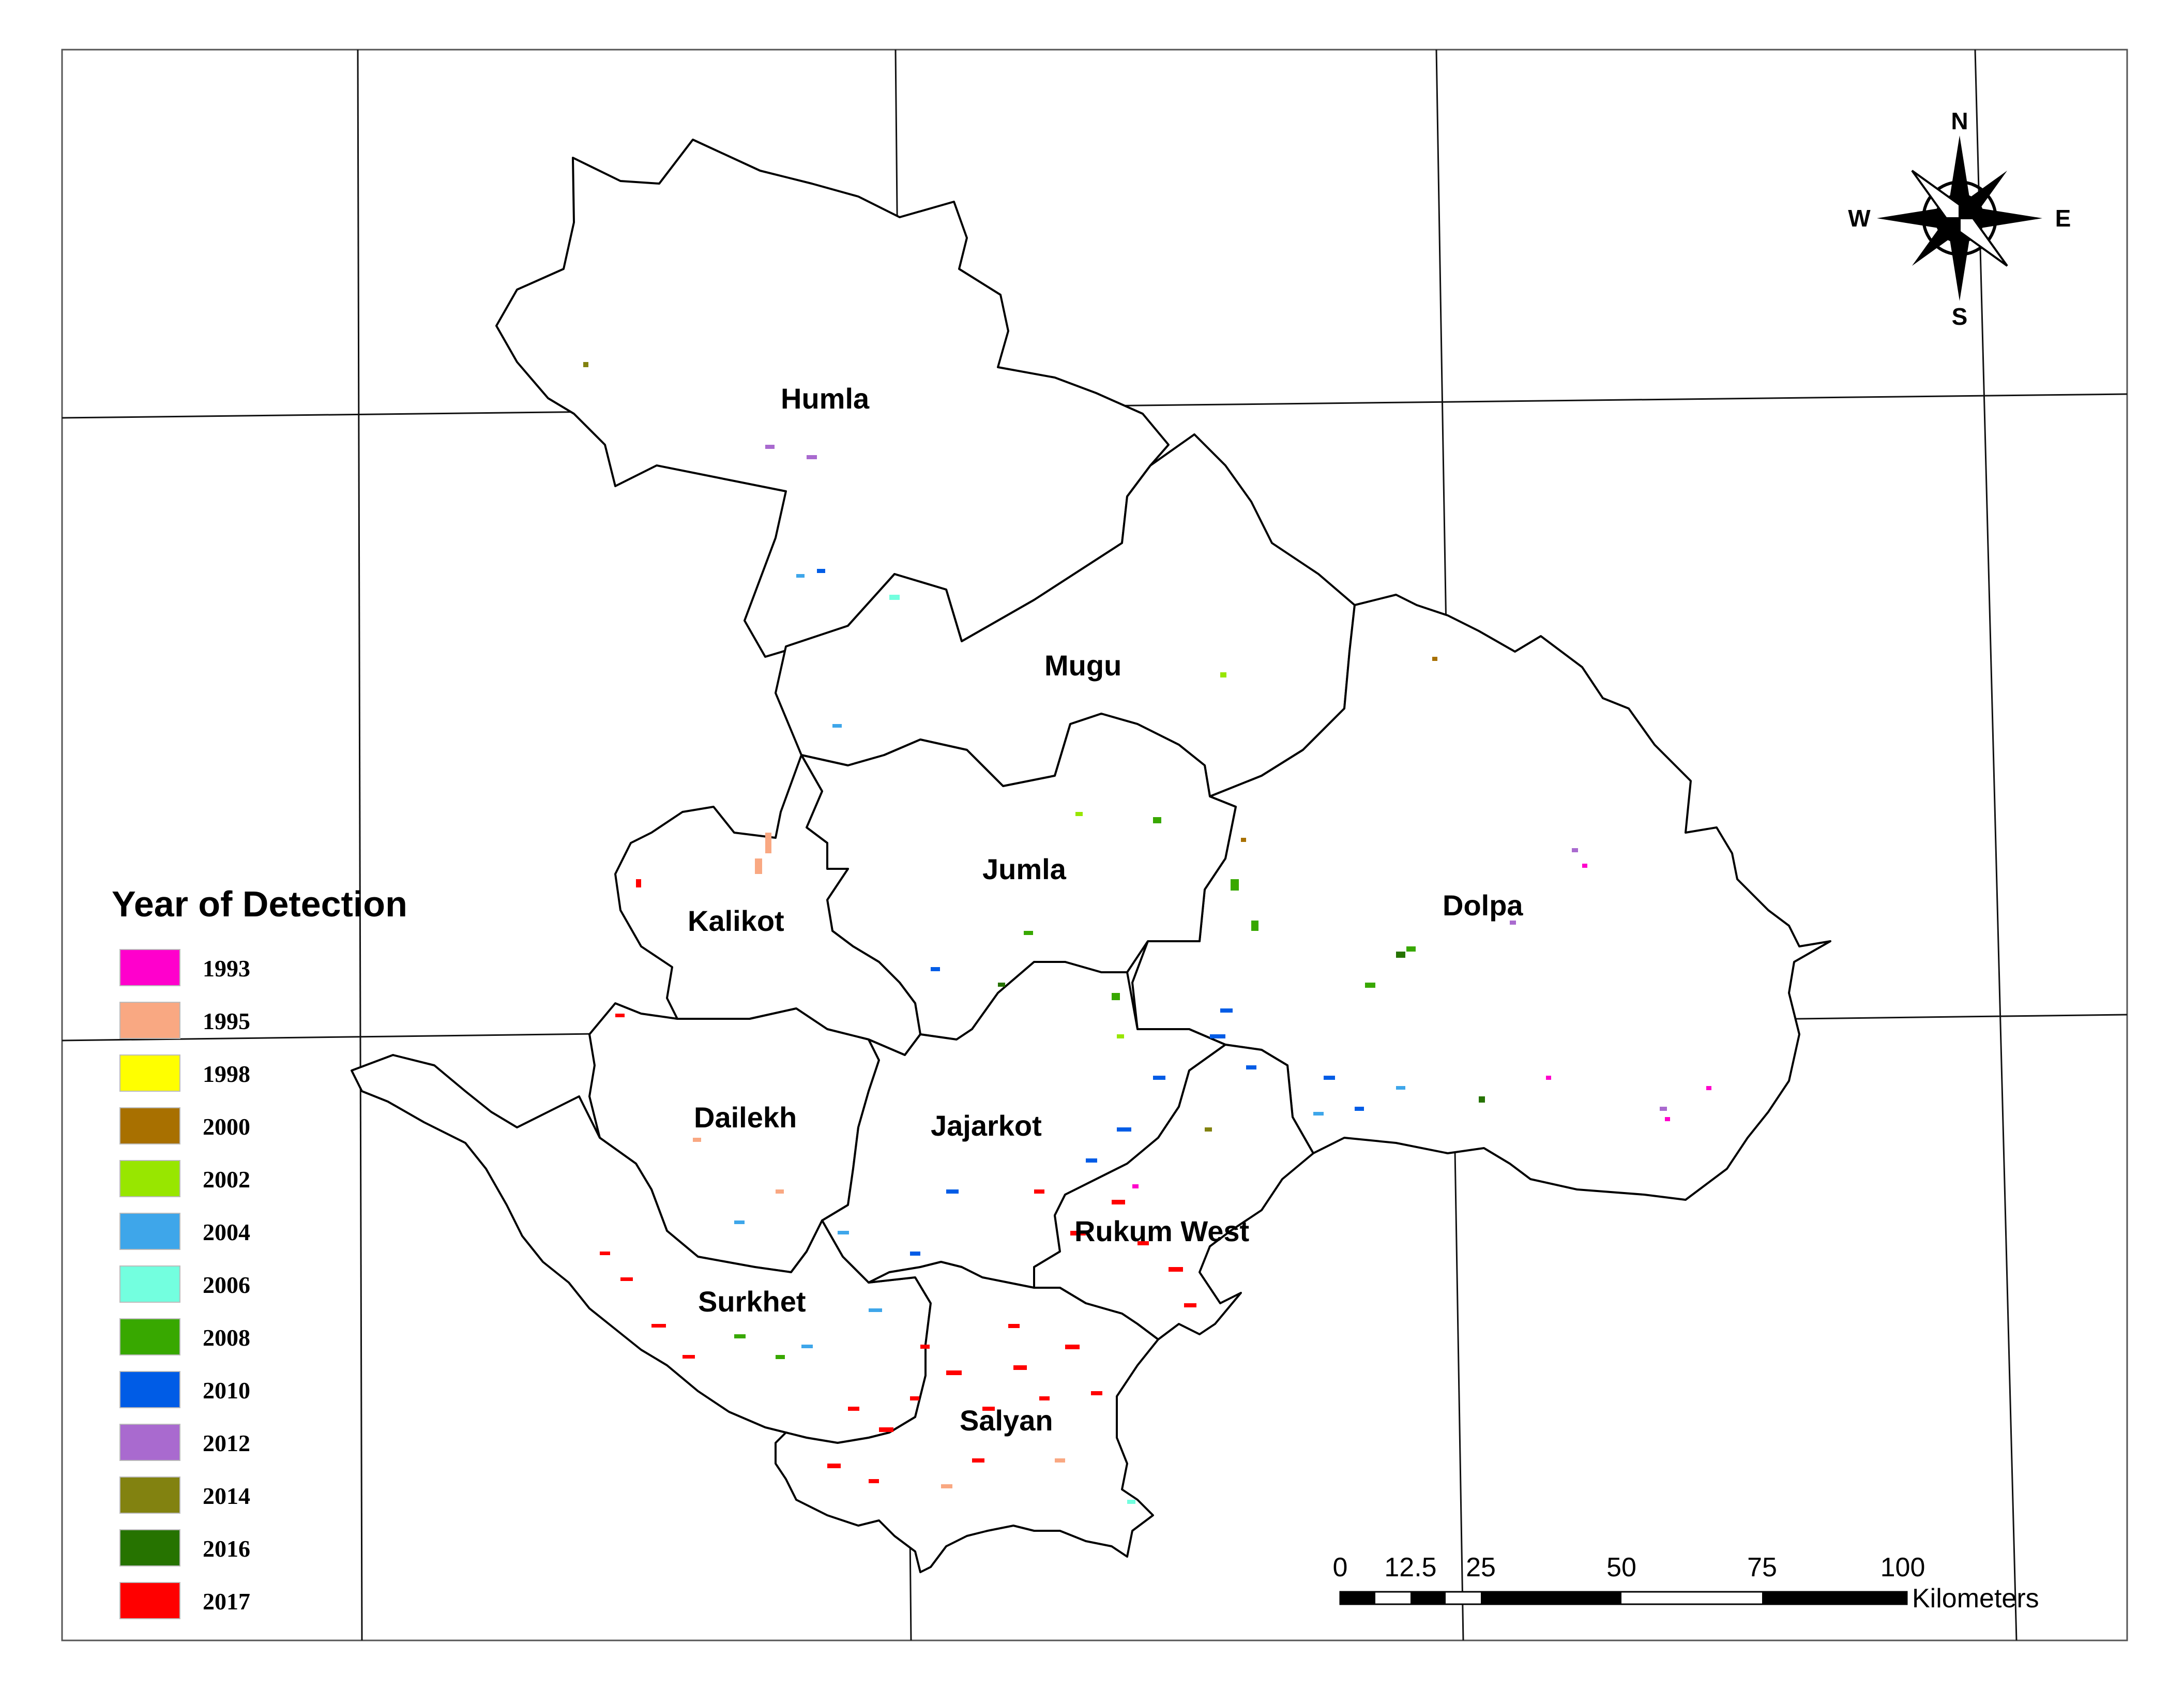 Image resolution: width=2184 pixels, height=1688 pixels. What do you see at coordinates (150, 1336) in the screenshot?
I see `legend-swatch-2008` at bounding box center [150, 1336].